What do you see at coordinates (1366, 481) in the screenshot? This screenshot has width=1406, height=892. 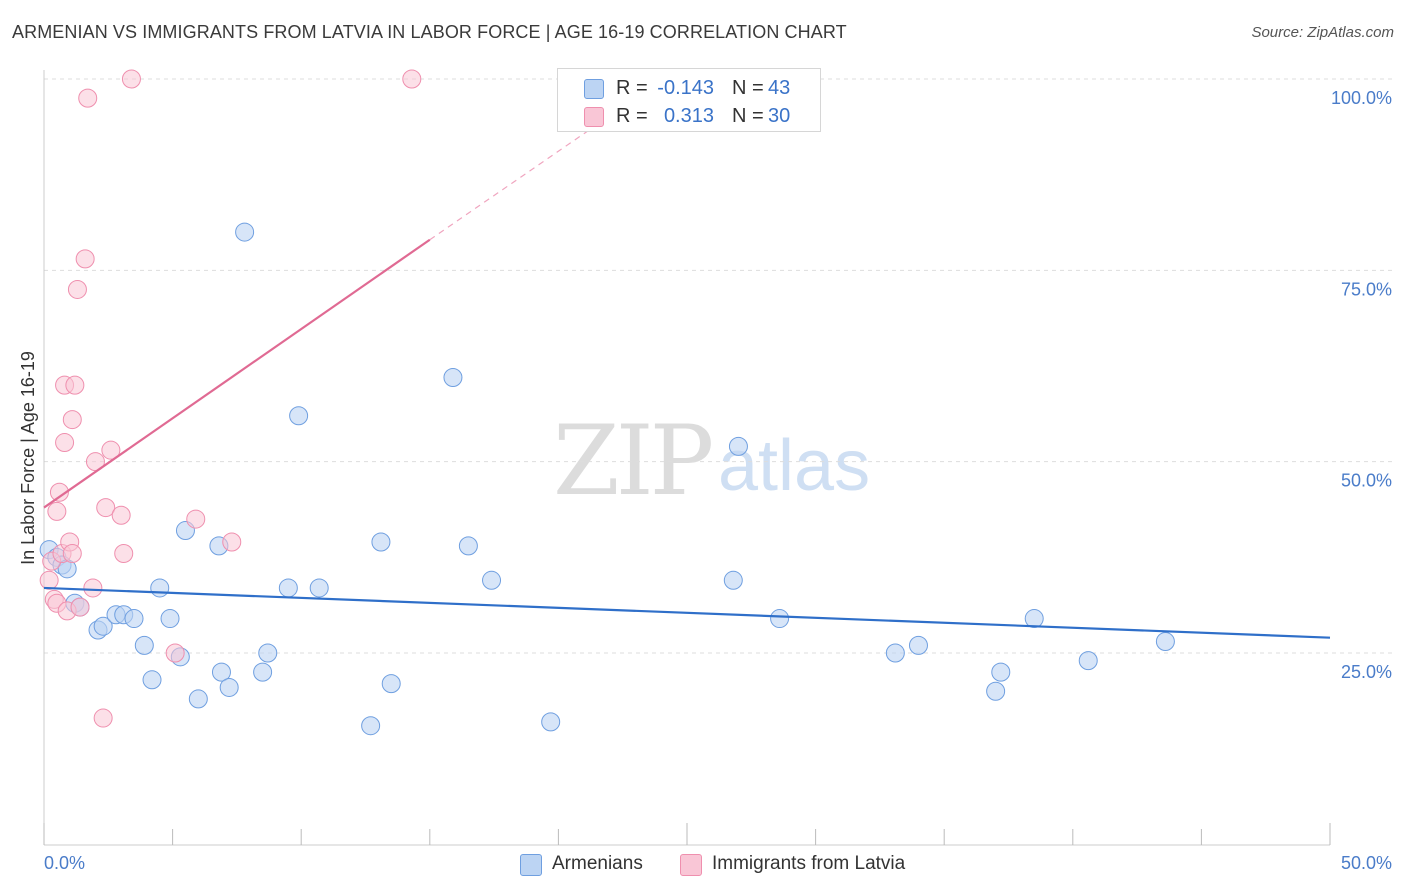 I see `y-tick-label: 50.0%` at bounding box center [1366, 481].